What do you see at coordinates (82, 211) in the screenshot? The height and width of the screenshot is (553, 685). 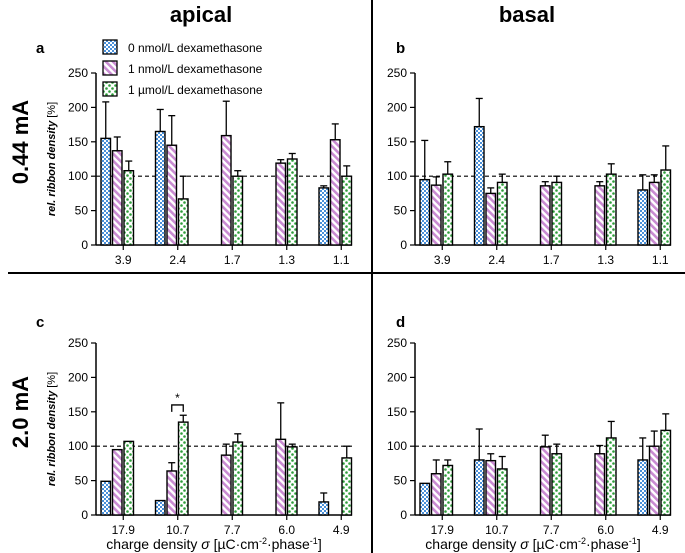 I see `y-tick-label-a: 50` at bounding box center [82, 211].